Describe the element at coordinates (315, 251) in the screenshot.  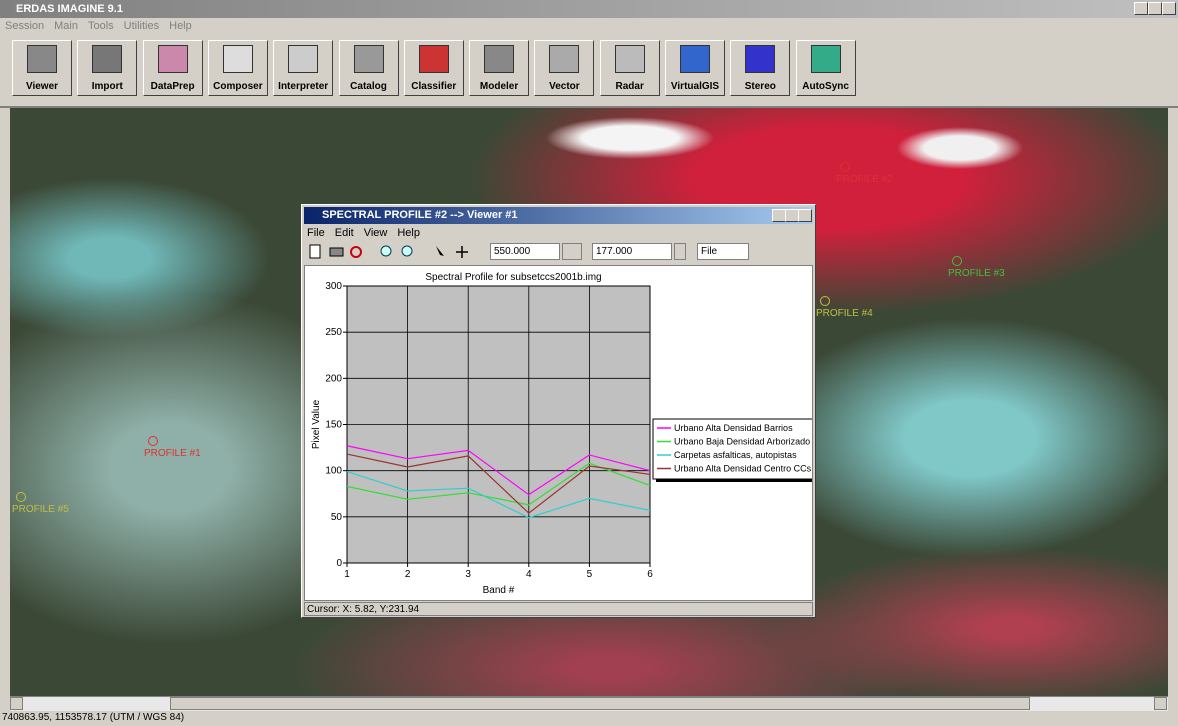
I see `new-icon` at that location.